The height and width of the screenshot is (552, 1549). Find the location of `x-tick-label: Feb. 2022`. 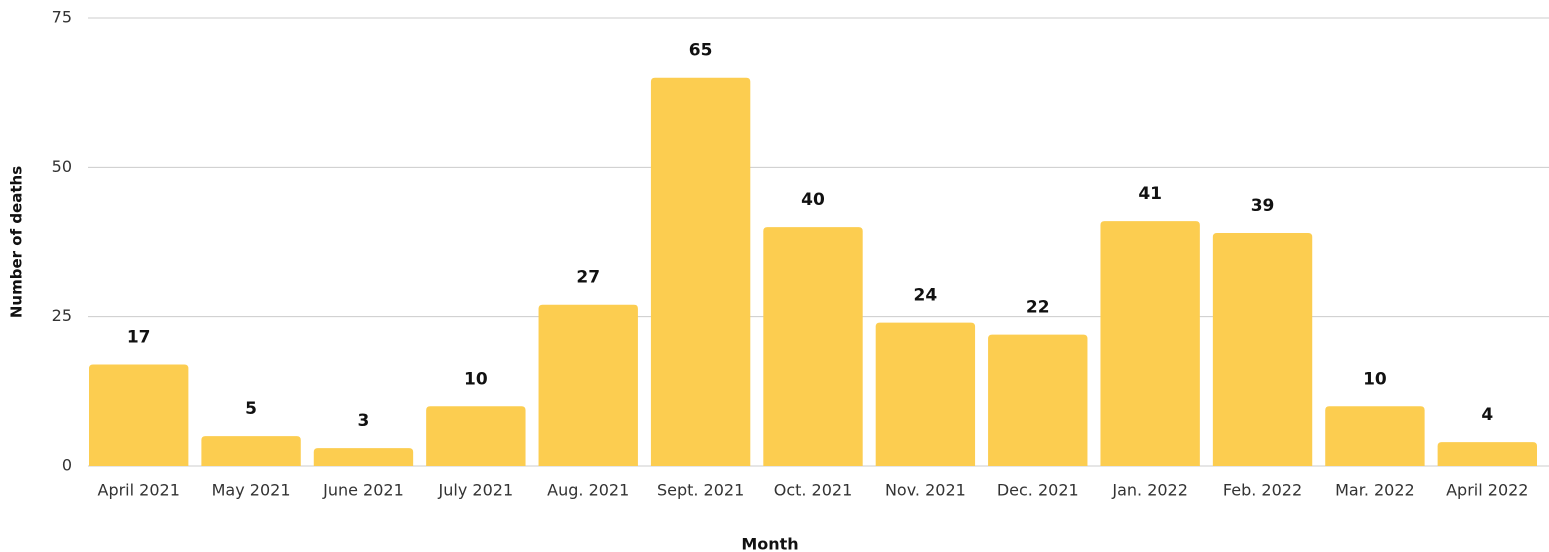

x-tick-label: Feb. 2022 is located at coordinates (1262, 490).